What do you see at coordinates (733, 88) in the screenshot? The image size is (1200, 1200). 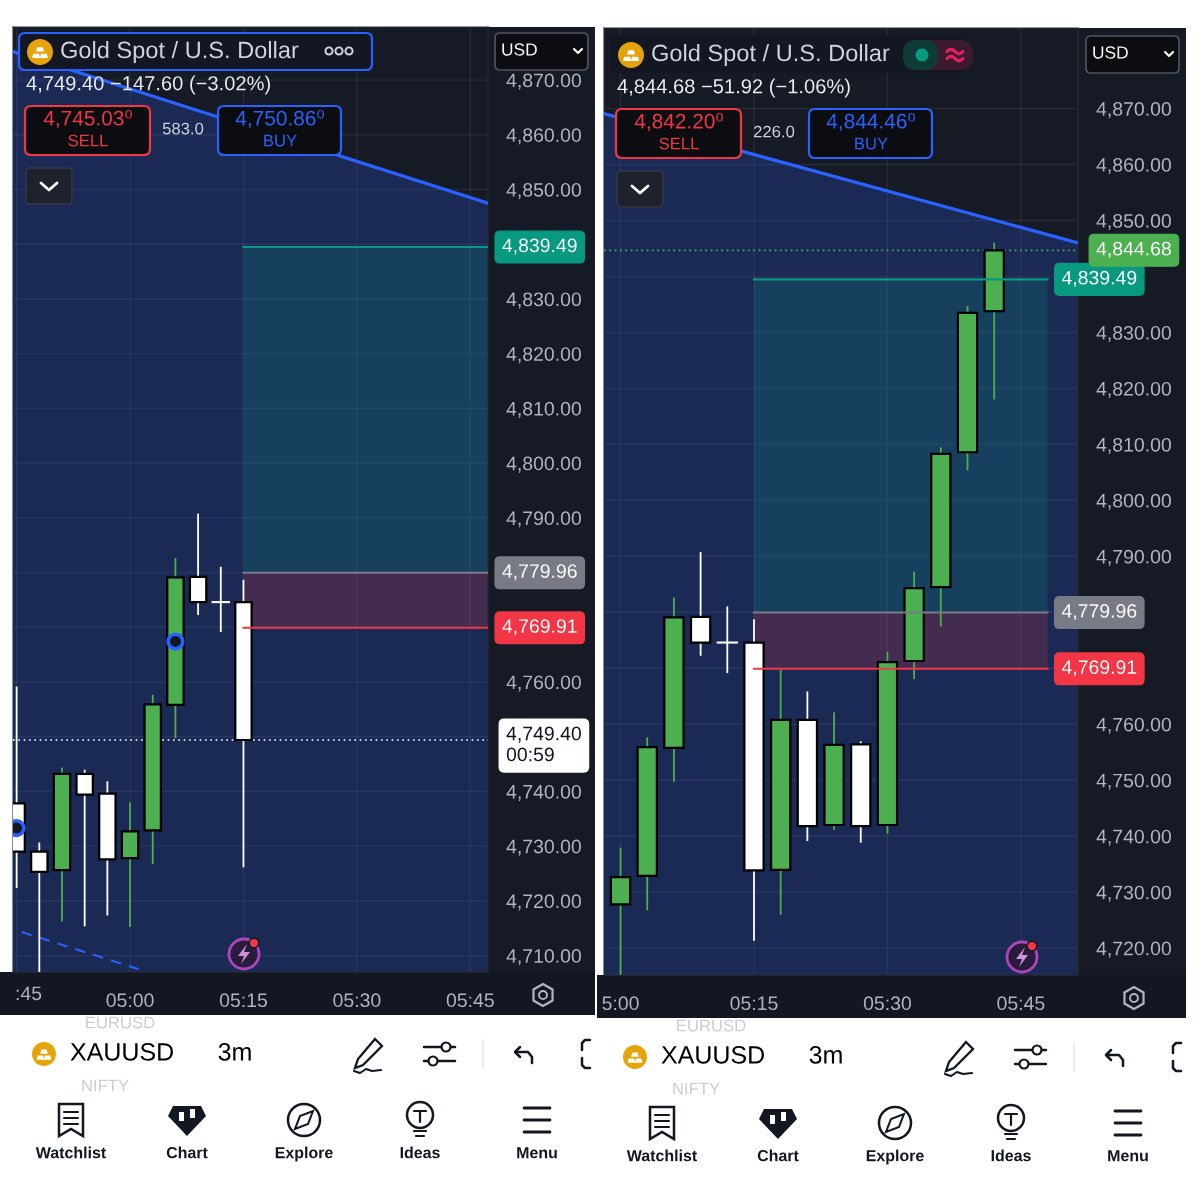 I see `text: 4,844.68 −51.92 (−1.06%)` at bounding box center [733, 88].